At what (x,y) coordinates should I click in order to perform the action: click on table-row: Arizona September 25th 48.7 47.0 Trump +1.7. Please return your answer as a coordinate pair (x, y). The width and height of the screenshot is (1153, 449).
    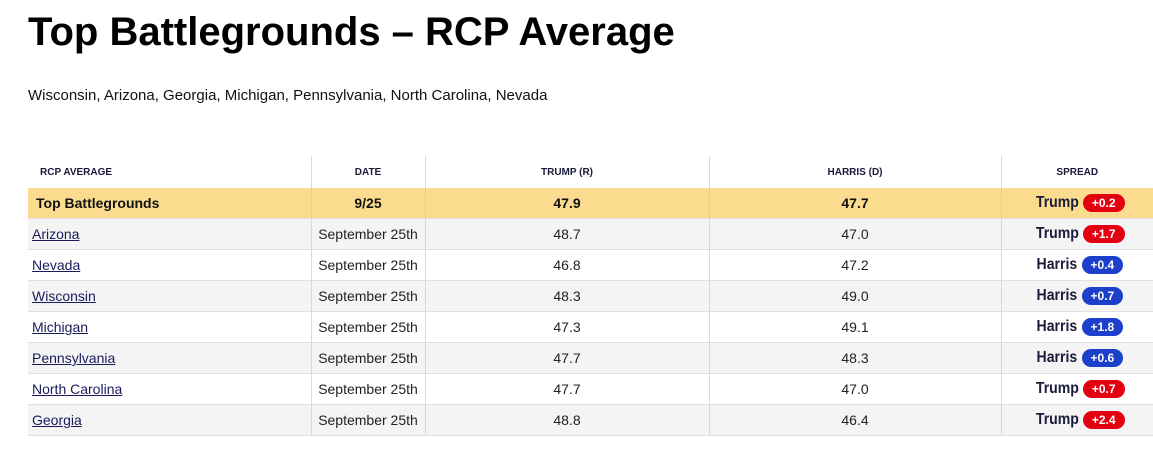
    Looking at the image, I should click on (590, 234).